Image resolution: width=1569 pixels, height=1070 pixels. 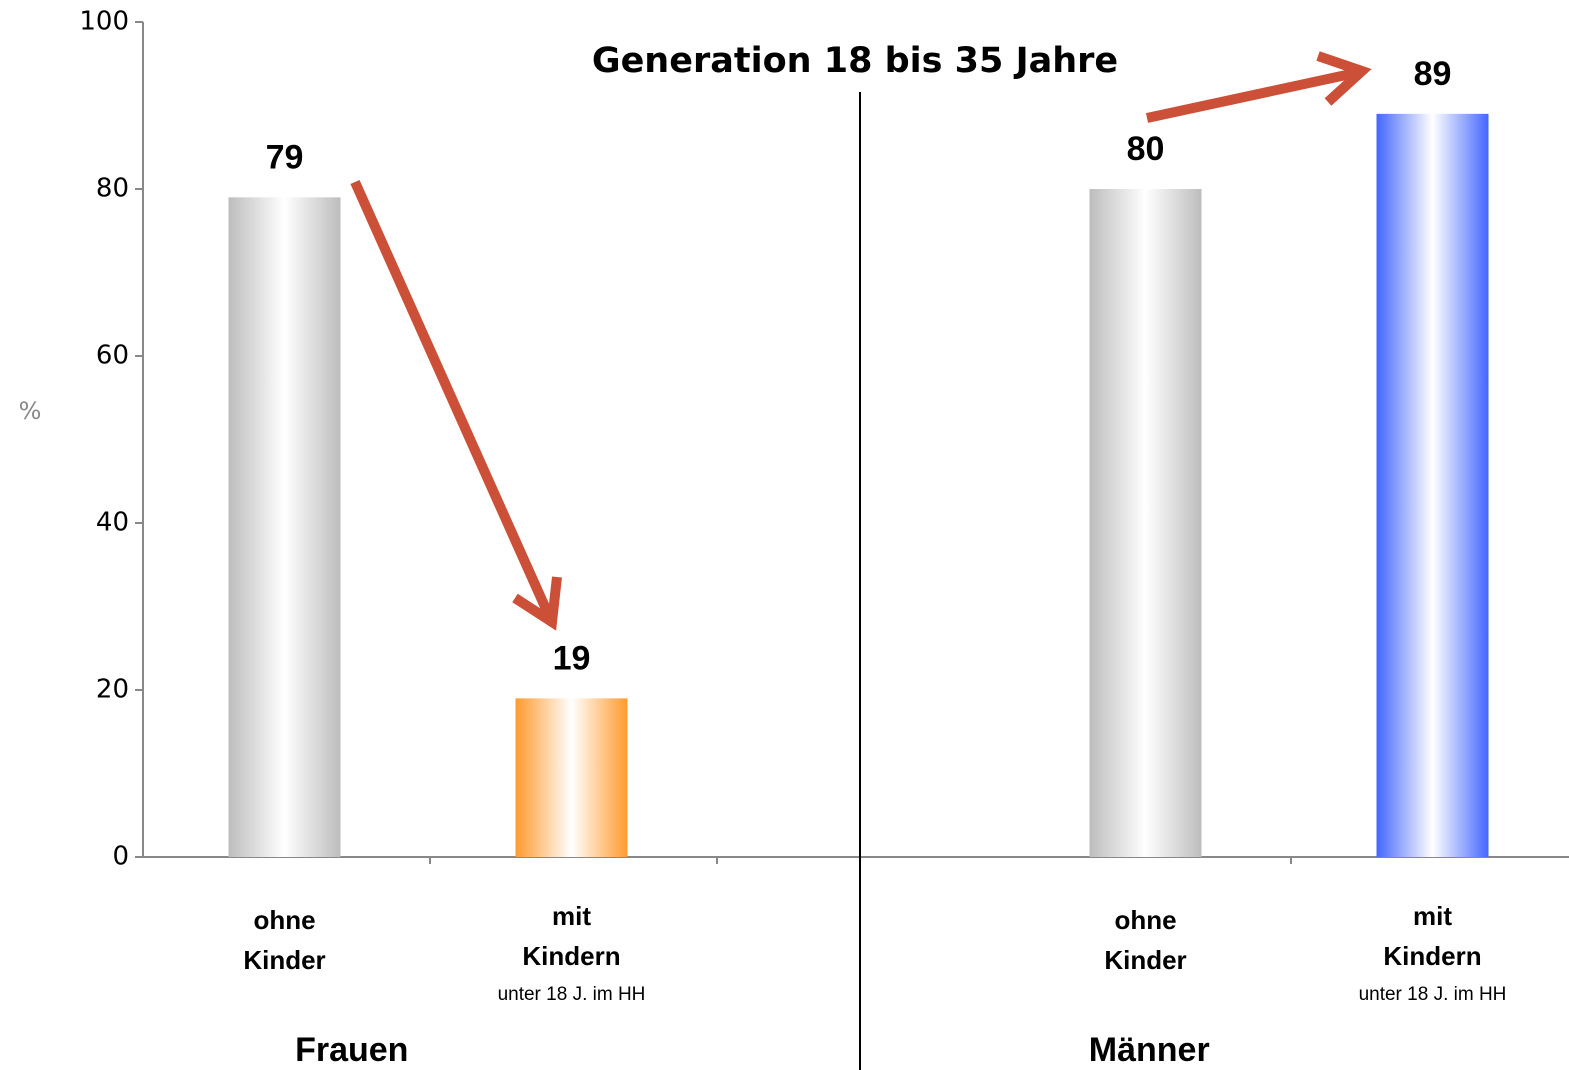 I want to click on data-label: 89, so click(x=1433, y=74).